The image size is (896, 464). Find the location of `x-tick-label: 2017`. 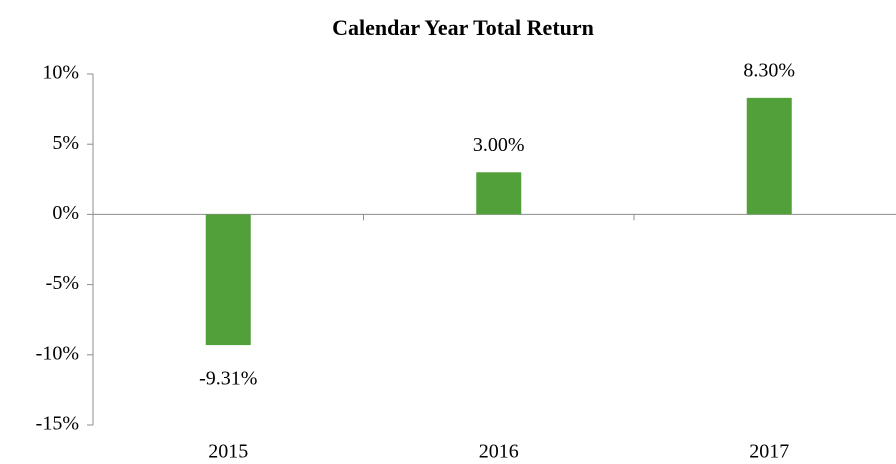

x-tick-label: 2017 is located at coordinates (769, 452).